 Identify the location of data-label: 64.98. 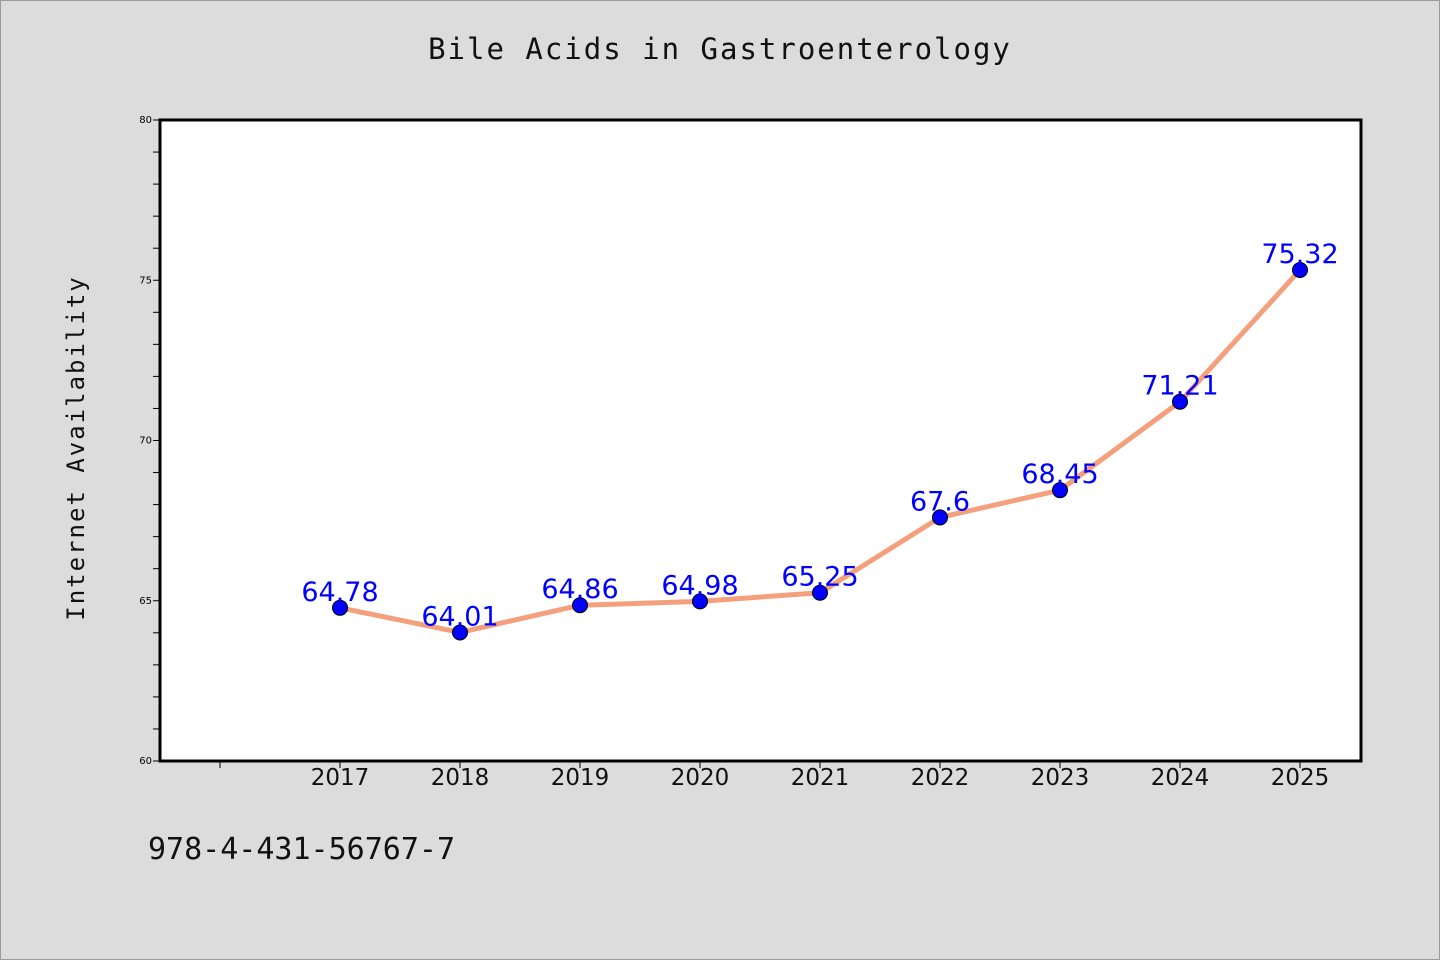
(699, 585).